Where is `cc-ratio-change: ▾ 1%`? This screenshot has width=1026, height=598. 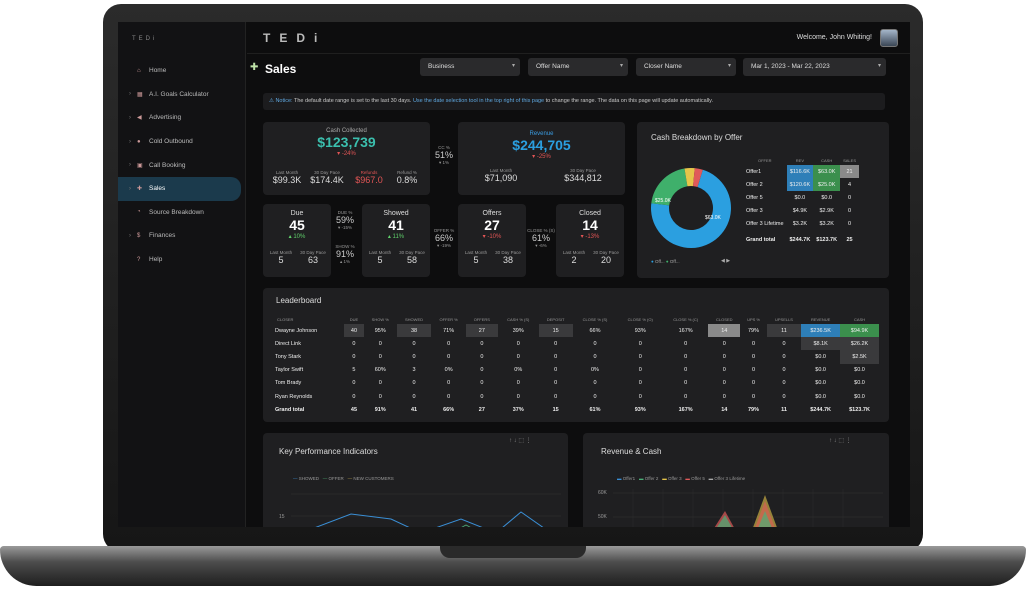 cc-ratio-change: ▾ 1% is located at coordinates (443, 162).